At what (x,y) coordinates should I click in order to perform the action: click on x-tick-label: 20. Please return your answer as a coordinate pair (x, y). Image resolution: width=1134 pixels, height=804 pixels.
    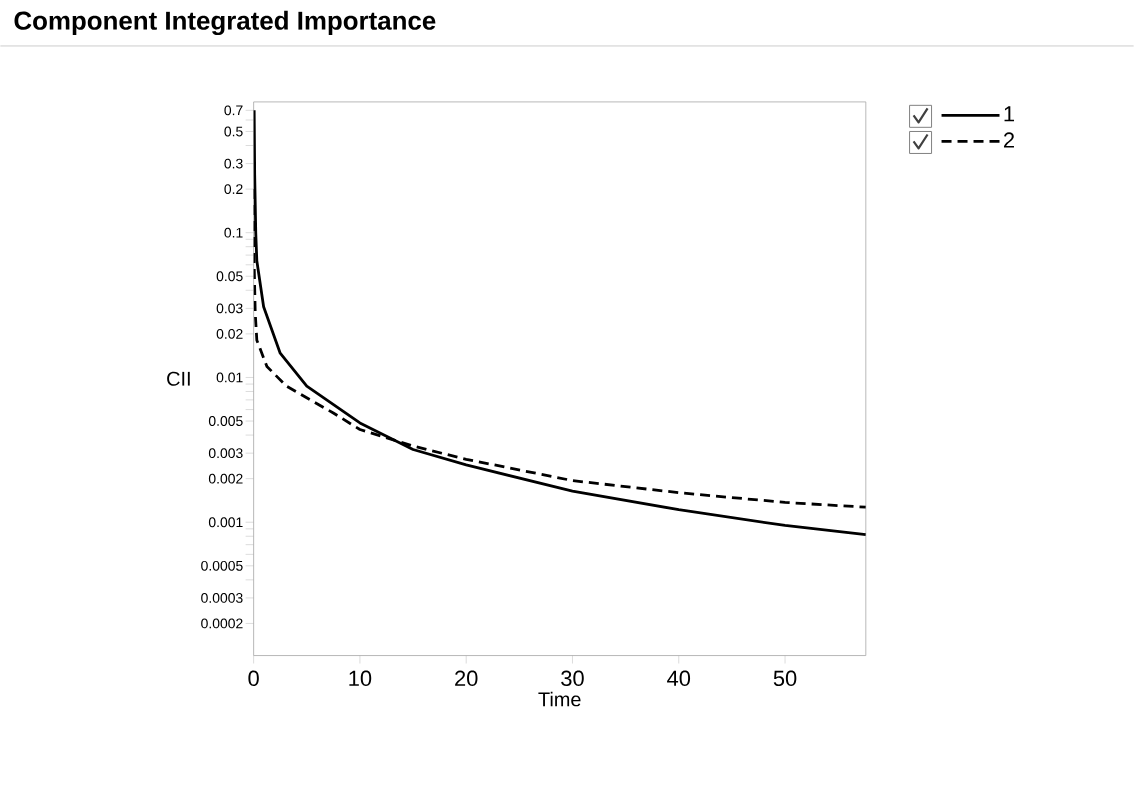
    Looking at the image, I should click on (466, 678).